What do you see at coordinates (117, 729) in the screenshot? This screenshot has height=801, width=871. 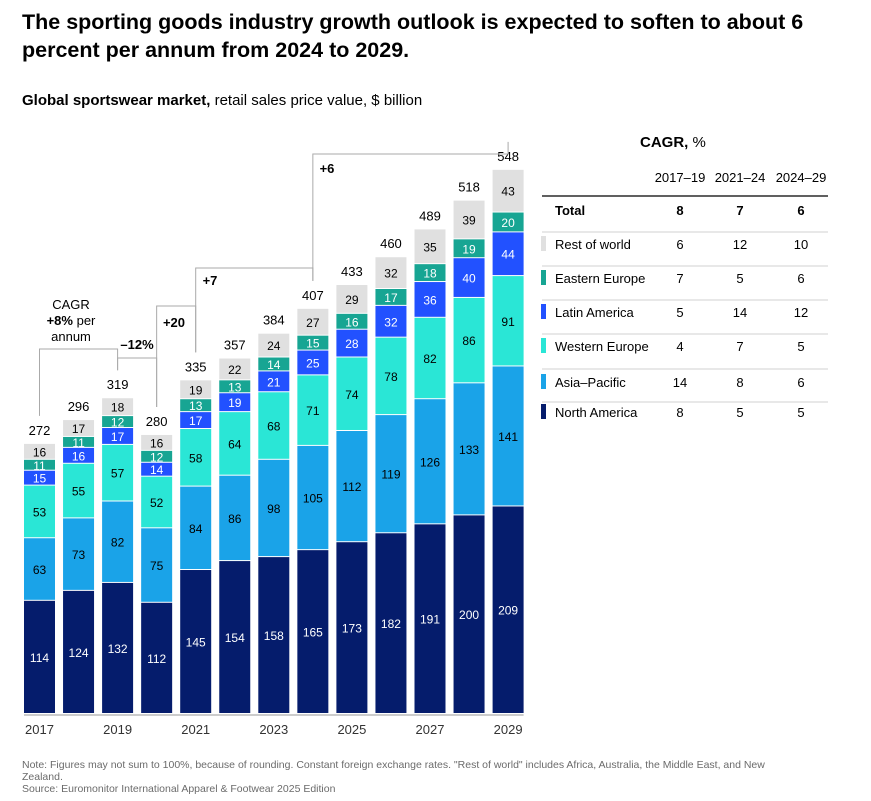 I see `x-tick-label-2019: 2019` at bounding box center [117, 729].